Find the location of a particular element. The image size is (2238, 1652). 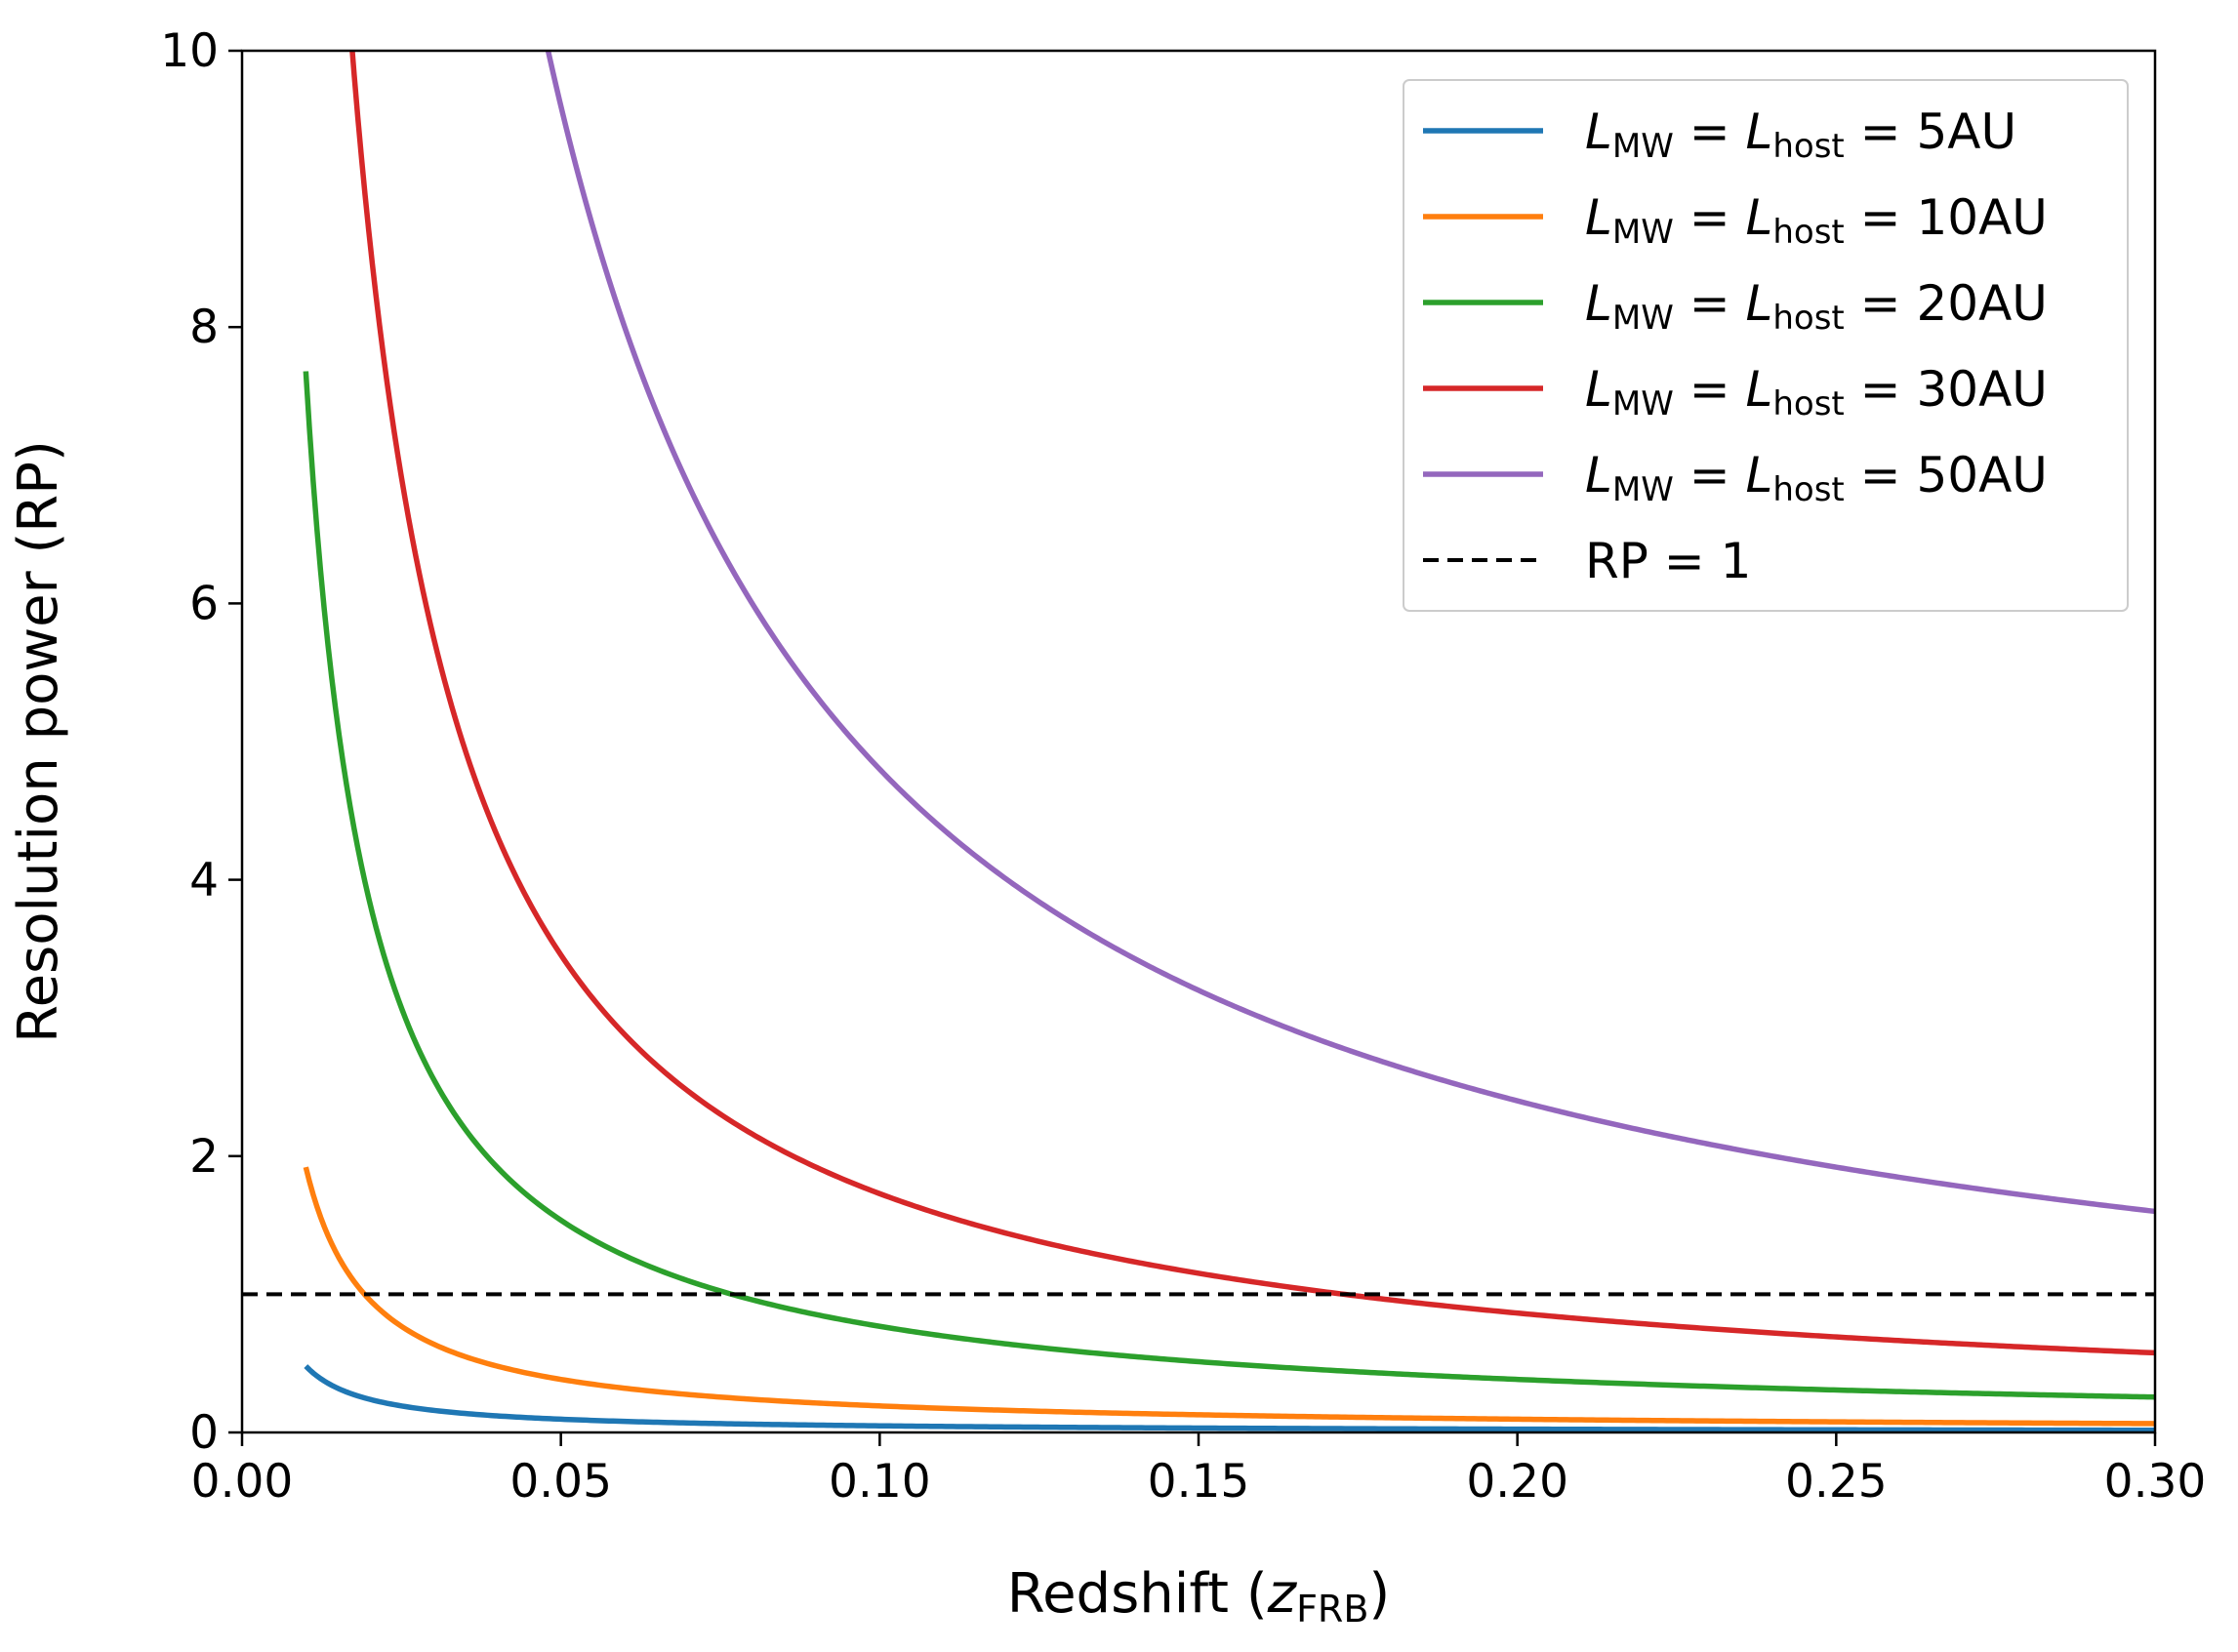

x-tick-label: 0.30 is located at coordinates (2156, 1482).